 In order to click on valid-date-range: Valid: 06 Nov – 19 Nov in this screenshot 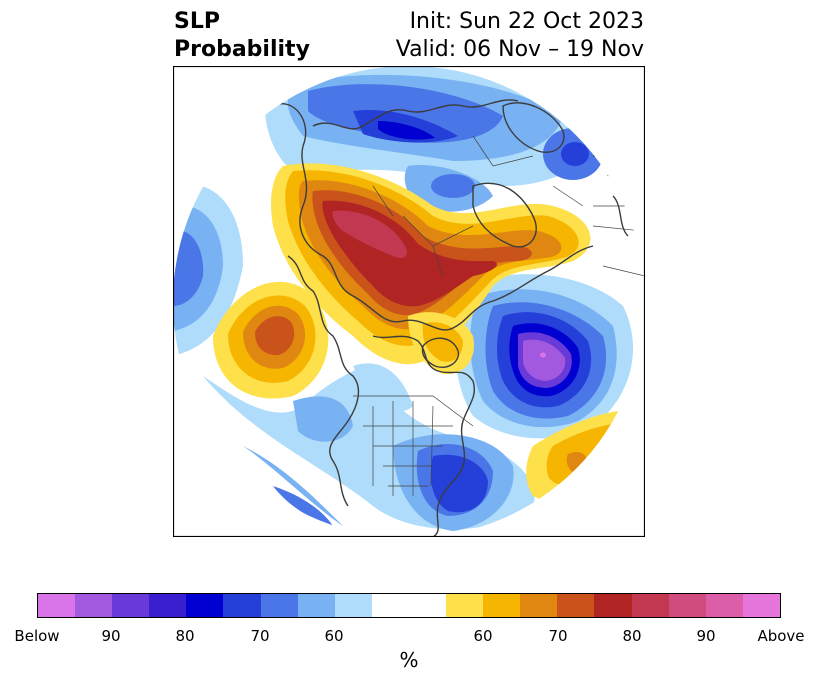, I will do `click(519, 49)`.